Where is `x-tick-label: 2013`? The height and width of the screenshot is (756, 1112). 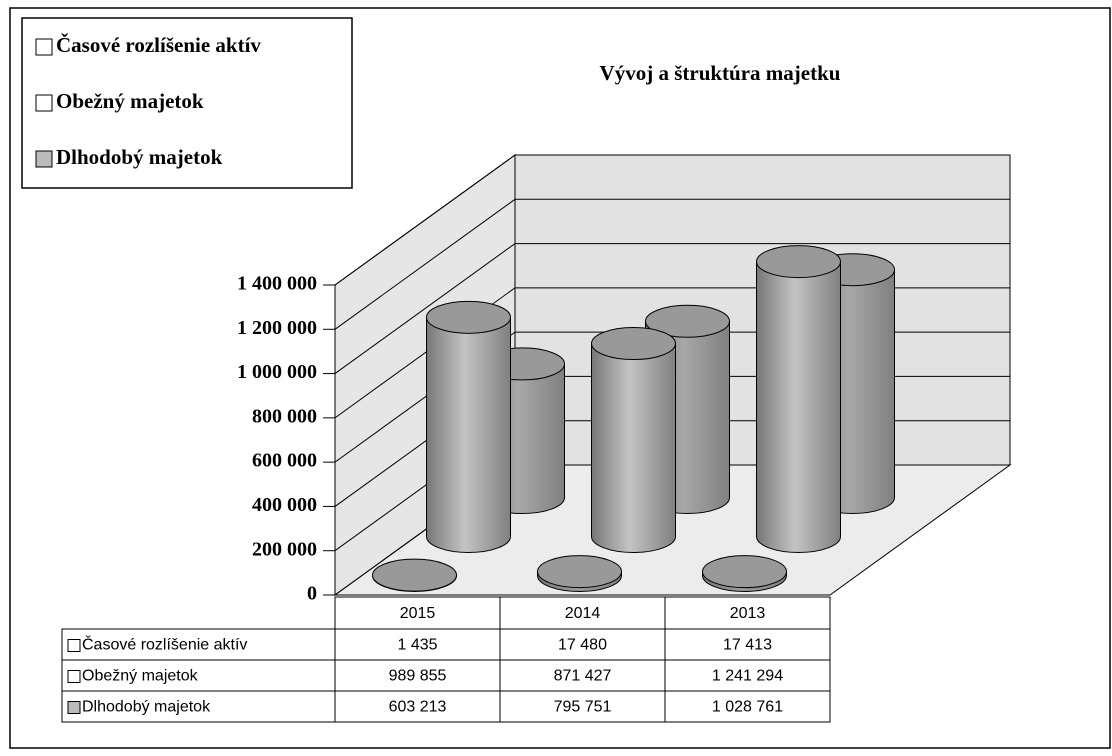 x-tick-label: 2013 is located at coordinates (748, 613).